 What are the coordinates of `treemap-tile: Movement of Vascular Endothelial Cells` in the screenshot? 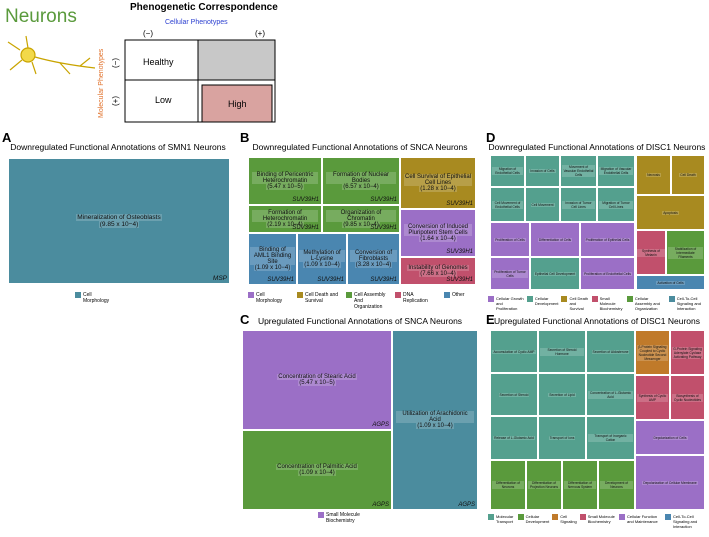 It's located at (578, 171).